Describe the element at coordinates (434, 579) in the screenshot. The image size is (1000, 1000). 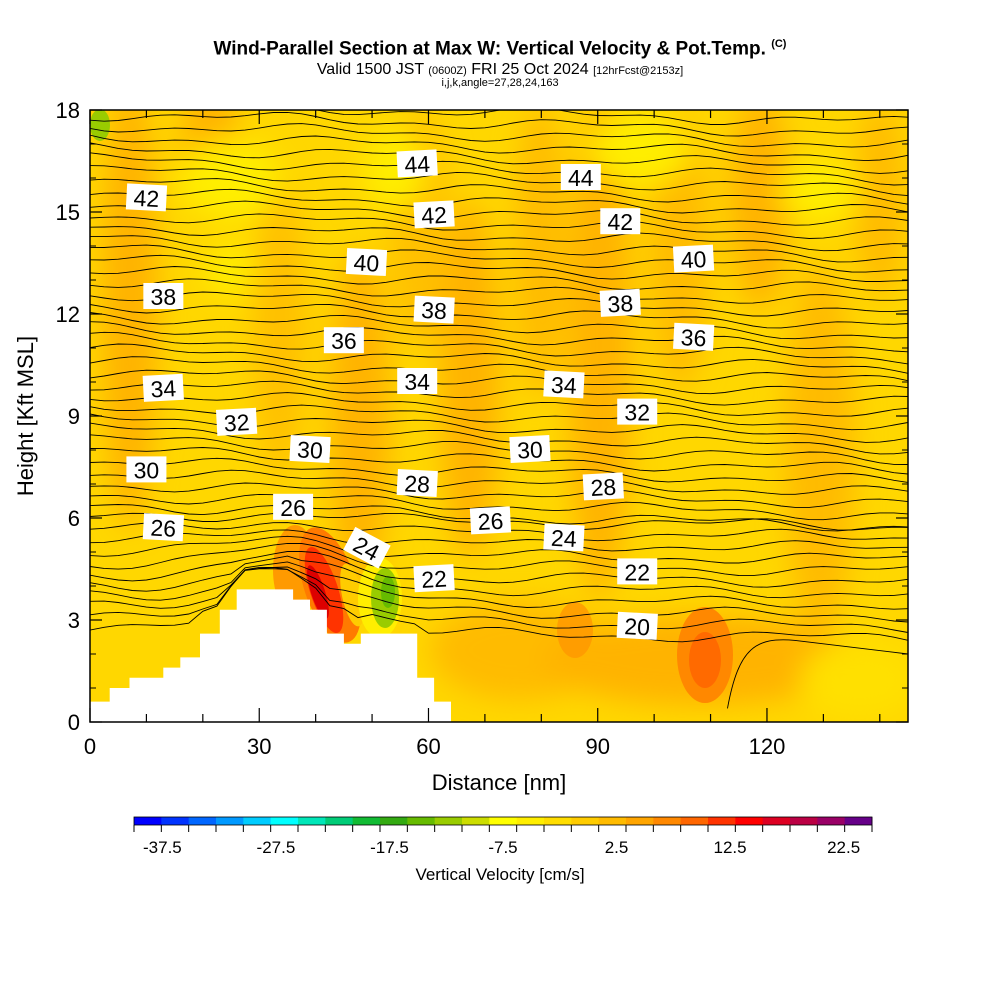
I see `theta-label-text: 22` at that location.